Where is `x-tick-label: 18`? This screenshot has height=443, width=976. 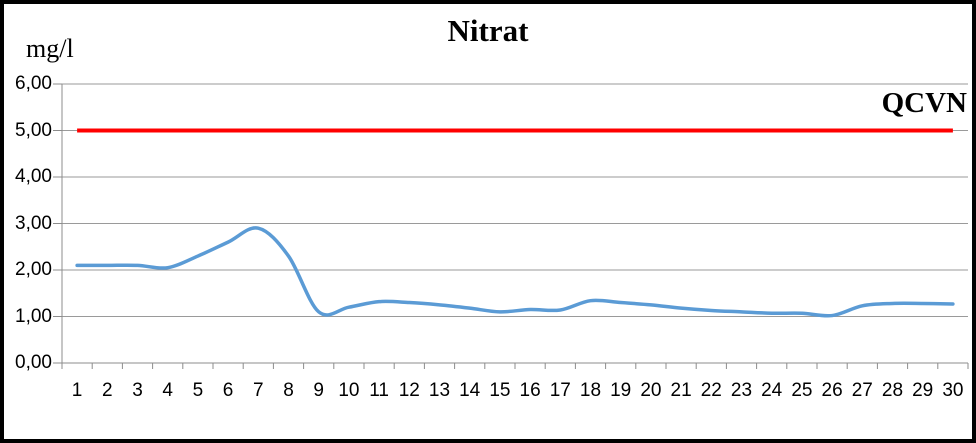
x-tick-label: 18 is located at coordinates (590, 390).